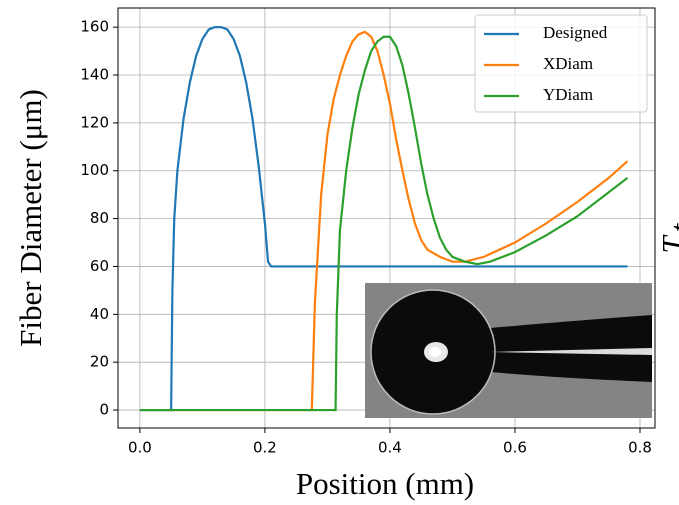 The width and height of the screenshot is (679, 505). I want to click on legend: Designed XDiam YDiam, so click(561, 63).